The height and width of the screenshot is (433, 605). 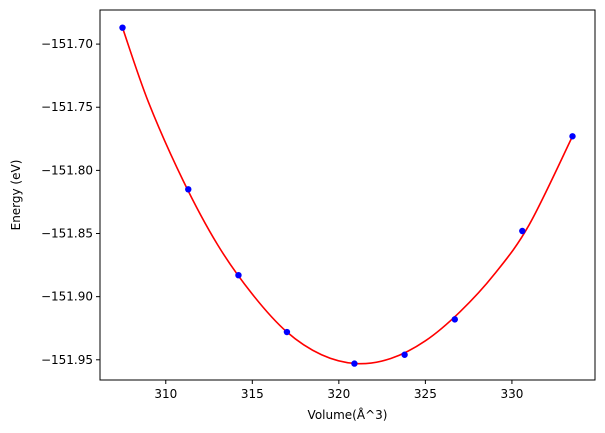 I want to click on y-tick-label: −151.90, so click(x=67, y=297).